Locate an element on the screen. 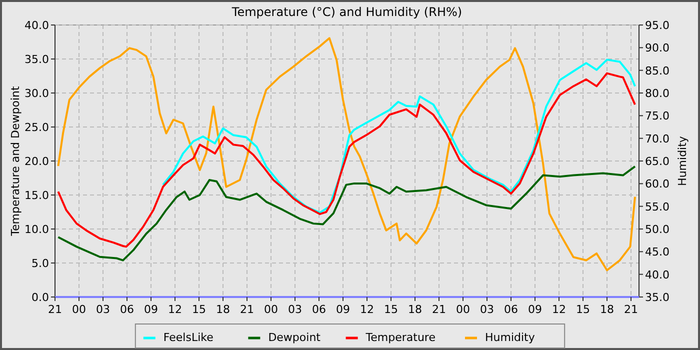  y-axis-title: Temperature and Dewpoint is located at coordinates (15, 161).